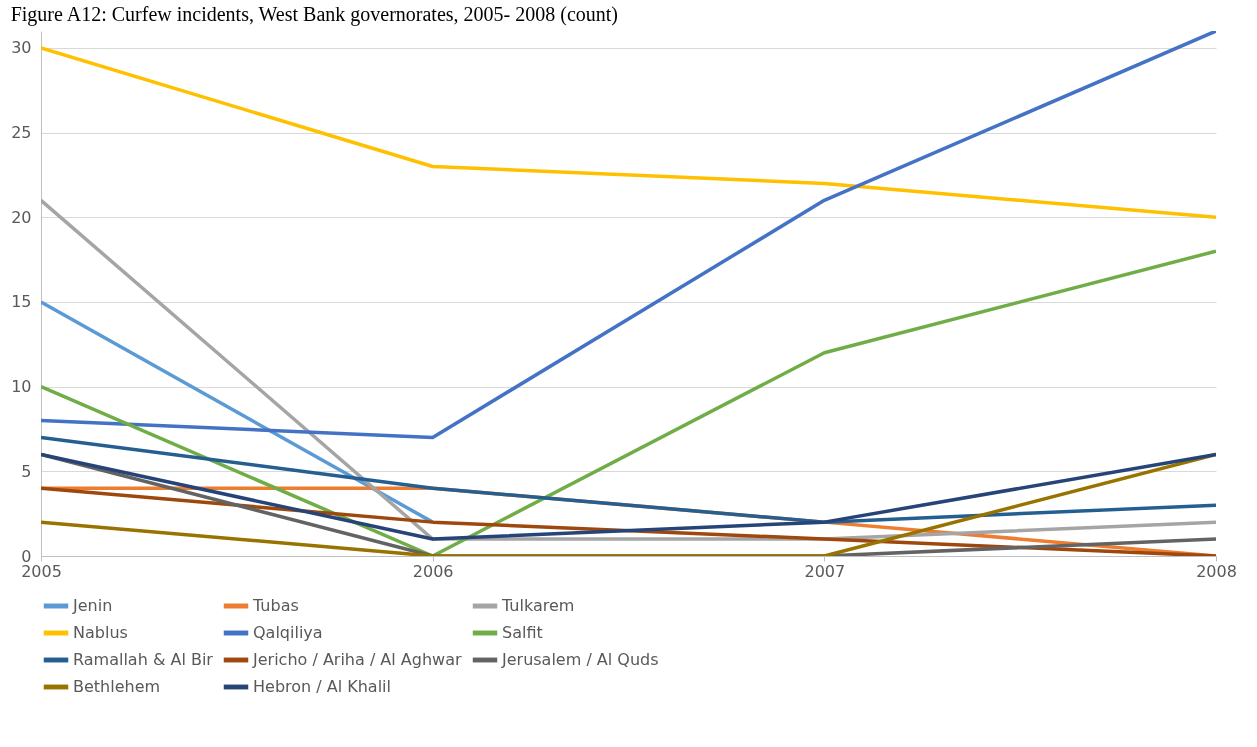 The height and width of the screenshot is (747, 1257). I want to click on chart-title: Figure A12: Curfew incidents, West Bank governorates, 2005- 2008 (count), so click(314, 14).